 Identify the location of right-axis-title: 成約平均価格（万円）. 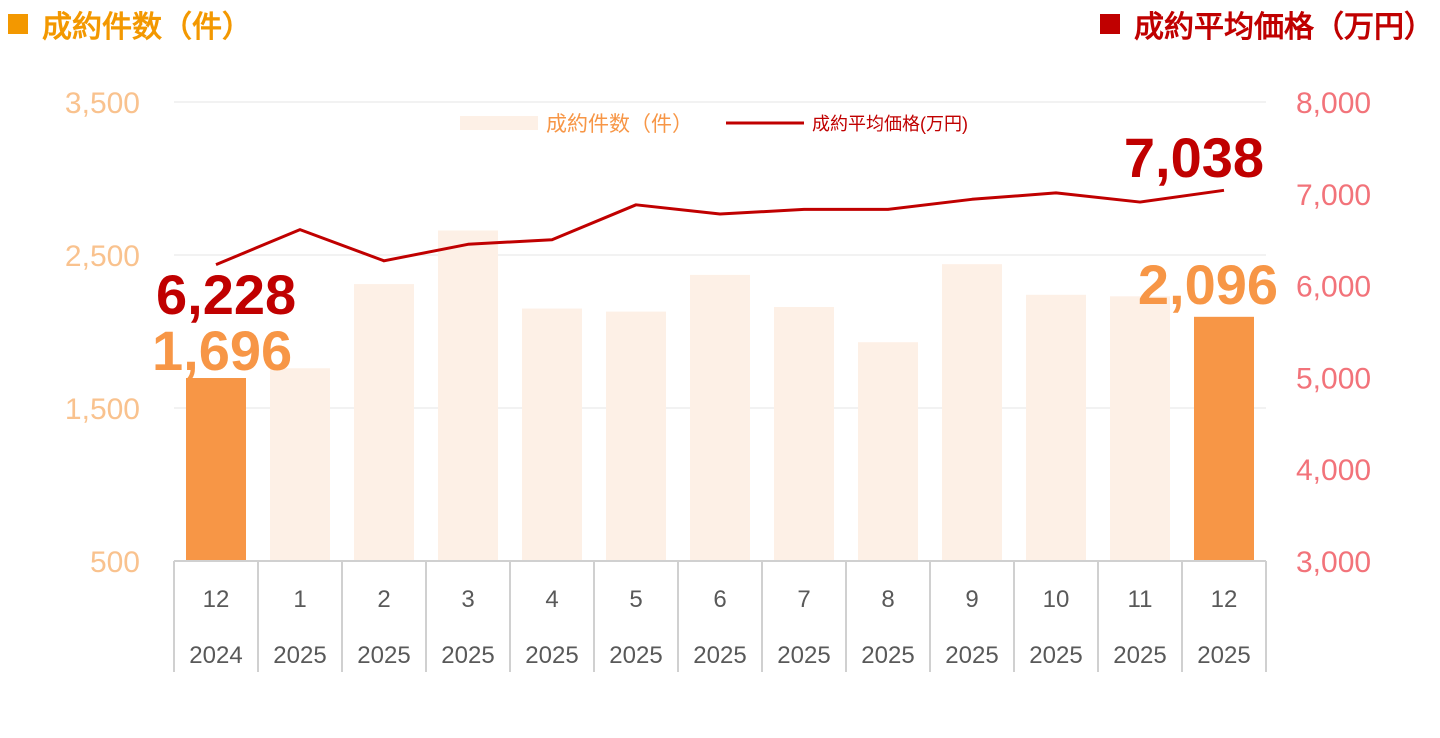
(1267, 24).